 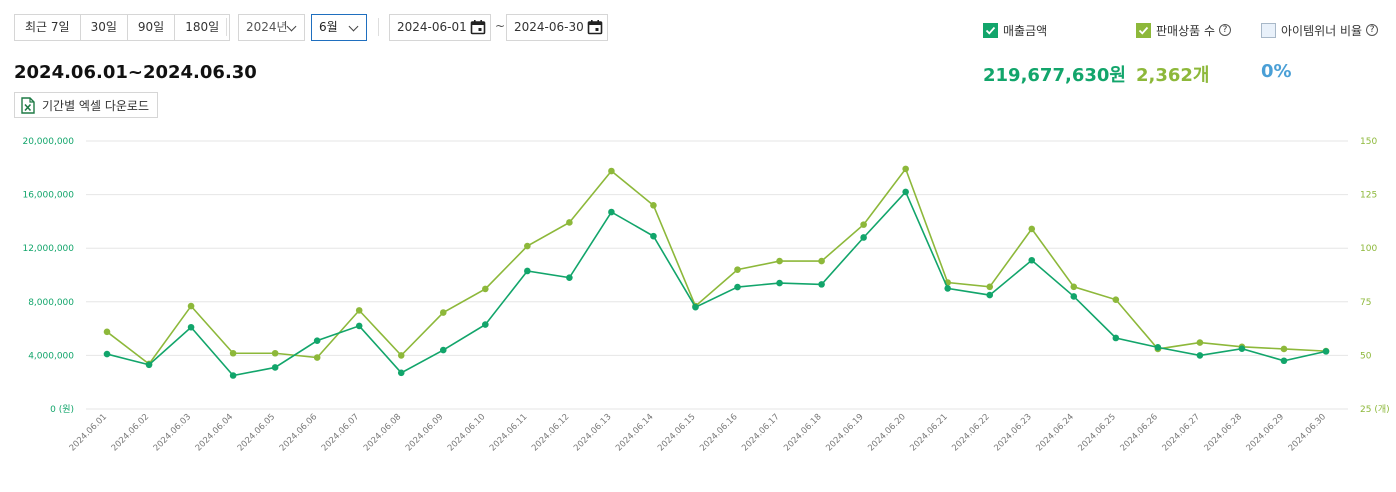 What do you see at coordinates (1173, 75) in the screenshot?
I see `total-items-value: 2,362개` at bounding box center [1173, 75].